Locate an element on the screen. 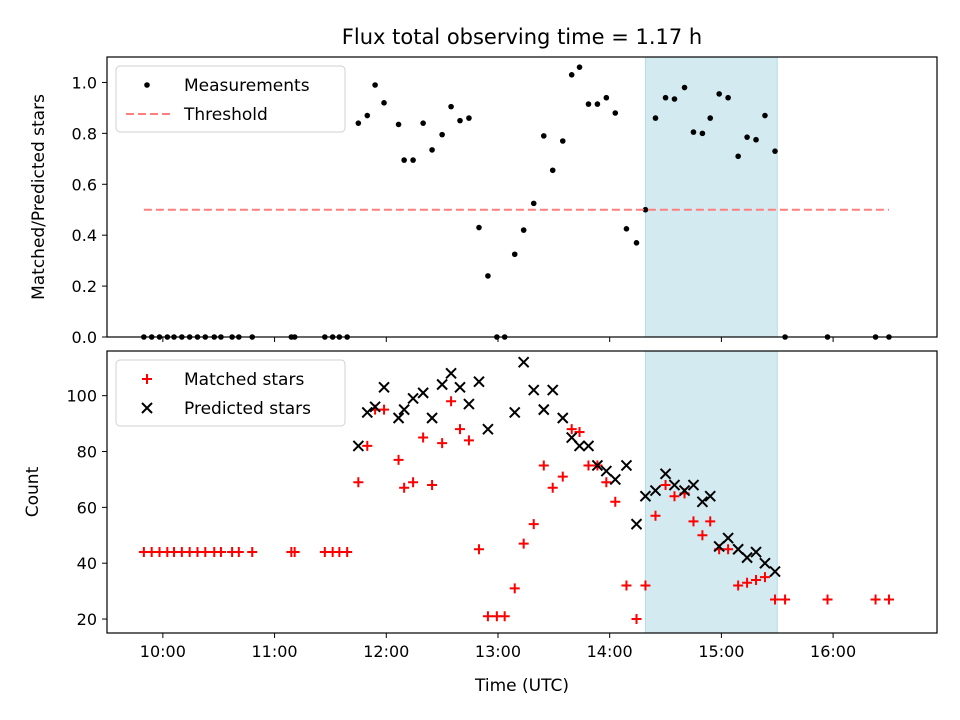  bottom-ytick-label-1: 40 is located at coordinates (87, 563).